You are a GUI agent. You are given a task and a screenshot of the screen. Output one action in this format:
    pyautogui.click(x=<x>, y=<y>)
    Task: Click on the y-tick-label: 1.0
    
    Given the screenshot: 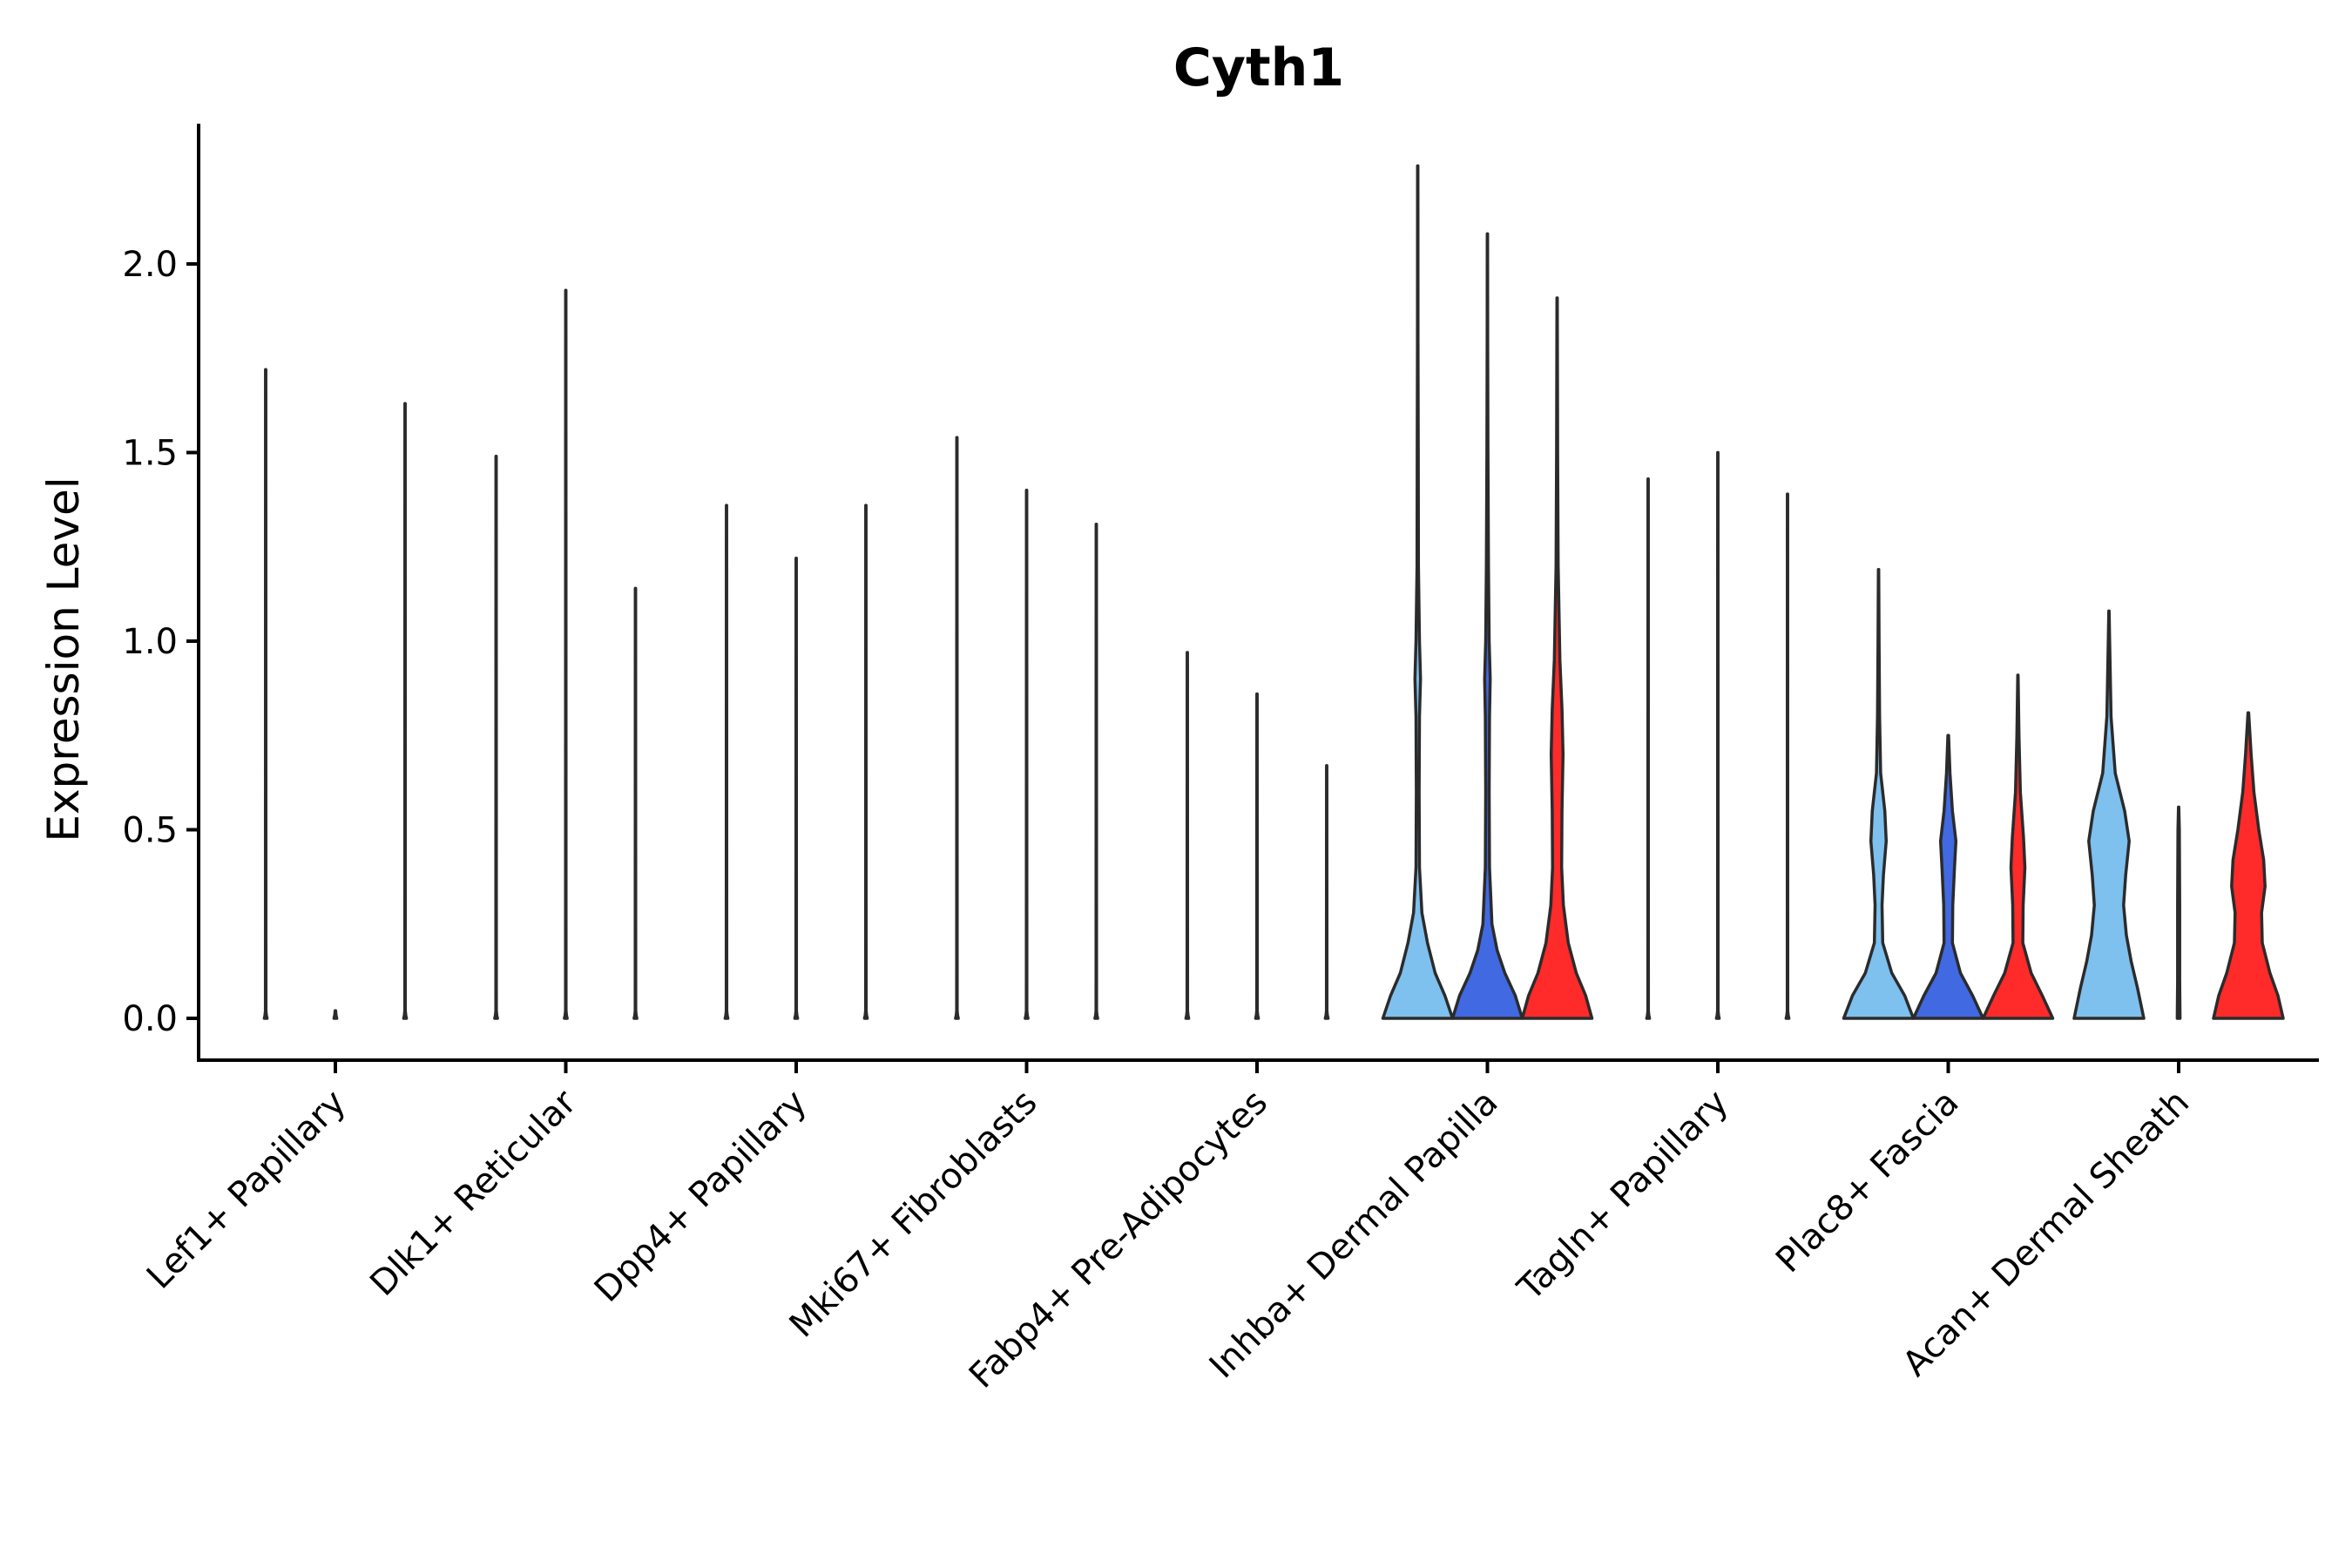 What is the action you would take?
    pyautogui.click(x=150, y=642)
    